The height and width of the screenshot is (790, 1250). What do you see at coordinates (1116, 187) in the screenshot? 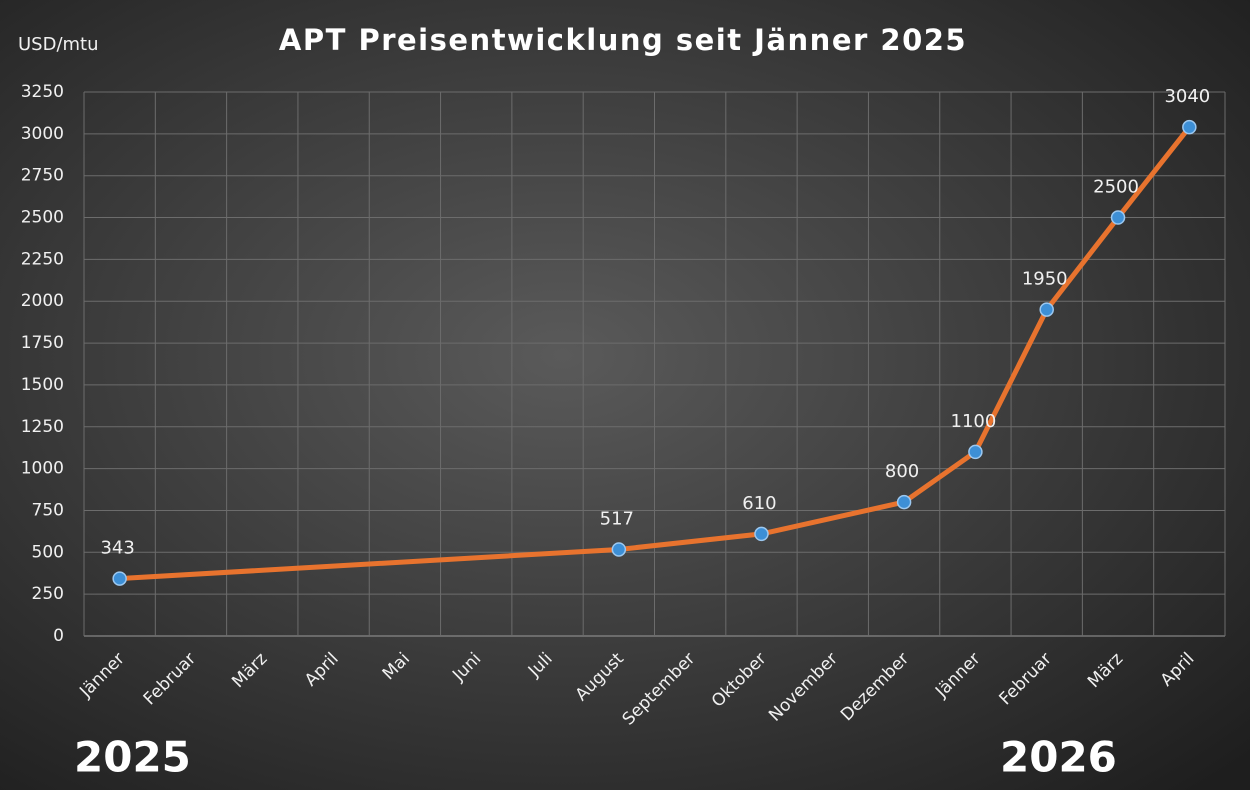
I see `data-label: 2500` at bounding box center [1116, 187].